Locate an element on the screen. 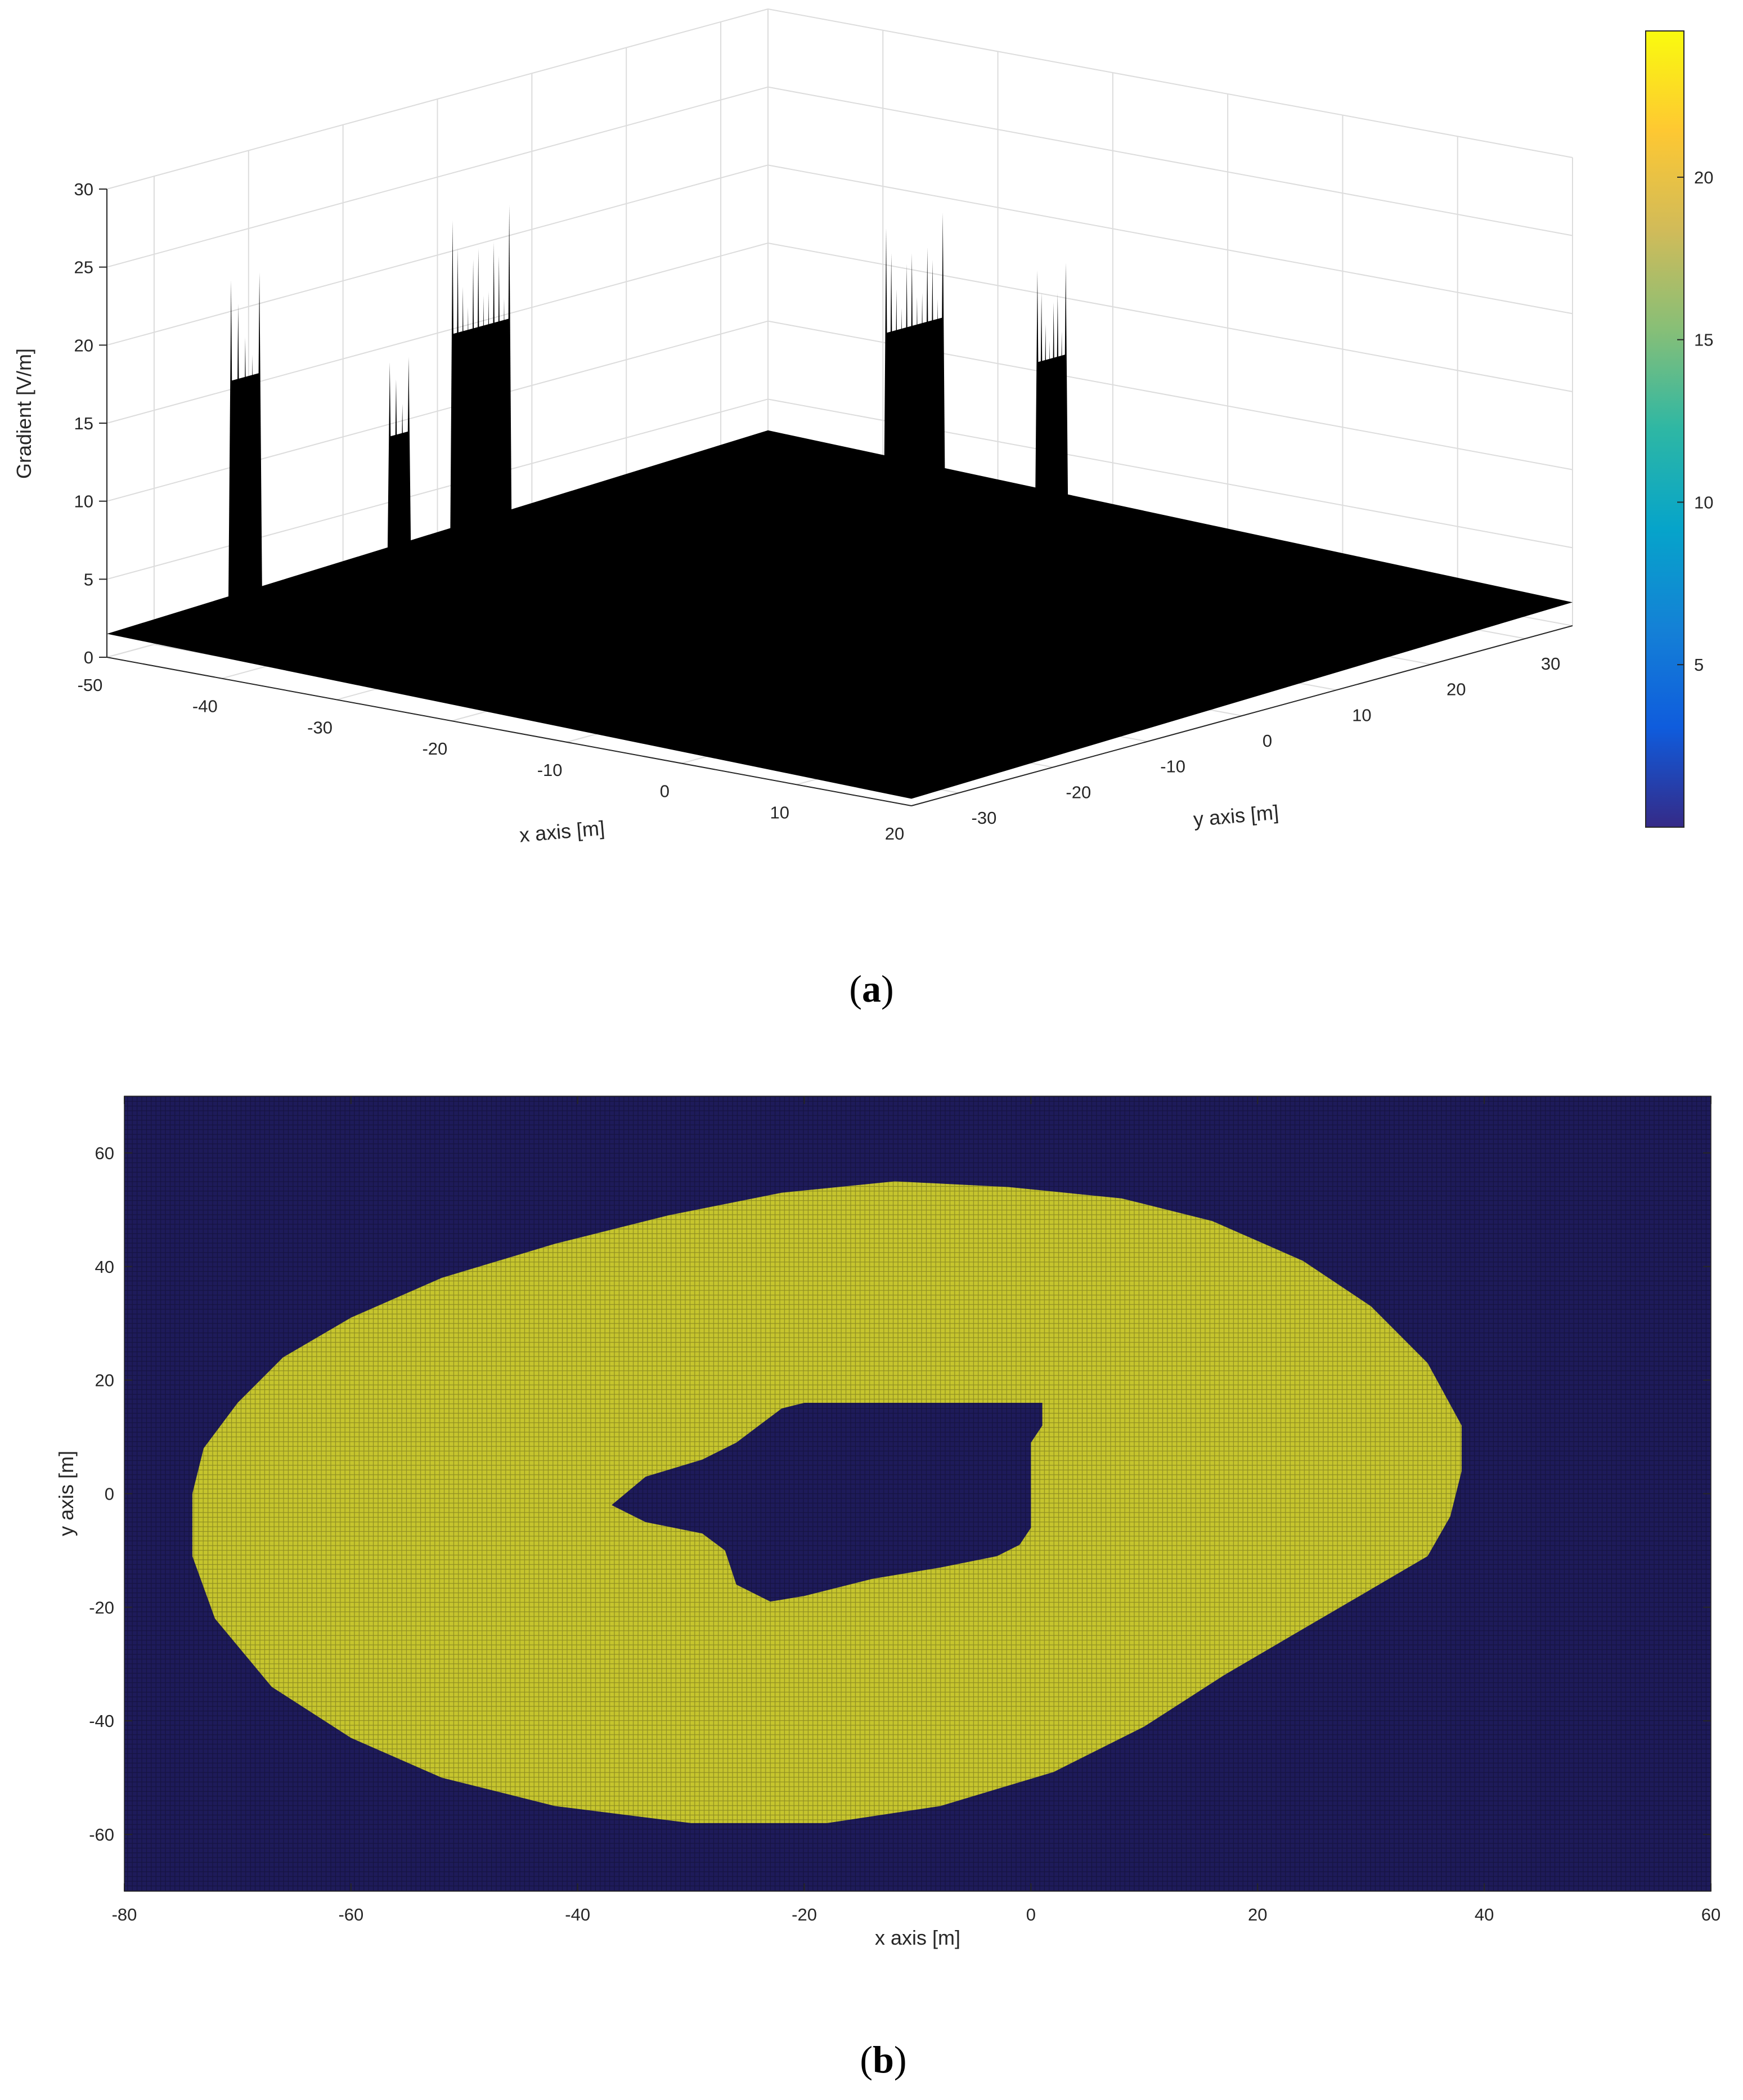  z-tick-label: 30 is located at coordinates (83, 189).